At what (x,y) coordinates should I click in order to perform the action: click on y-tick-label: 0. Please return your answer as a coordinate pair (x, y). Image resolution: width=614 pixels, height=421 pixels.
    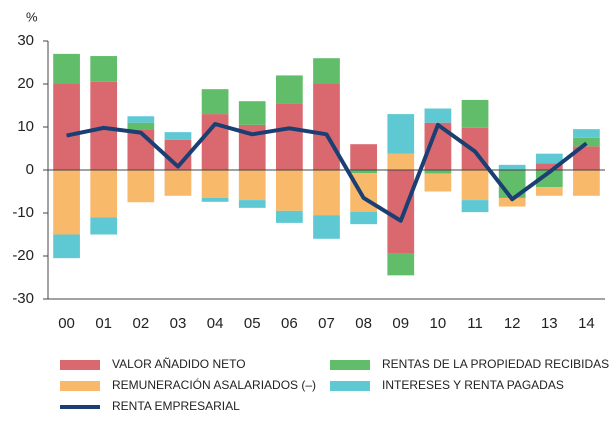
    Looking at the image, I should click on (30, 169).